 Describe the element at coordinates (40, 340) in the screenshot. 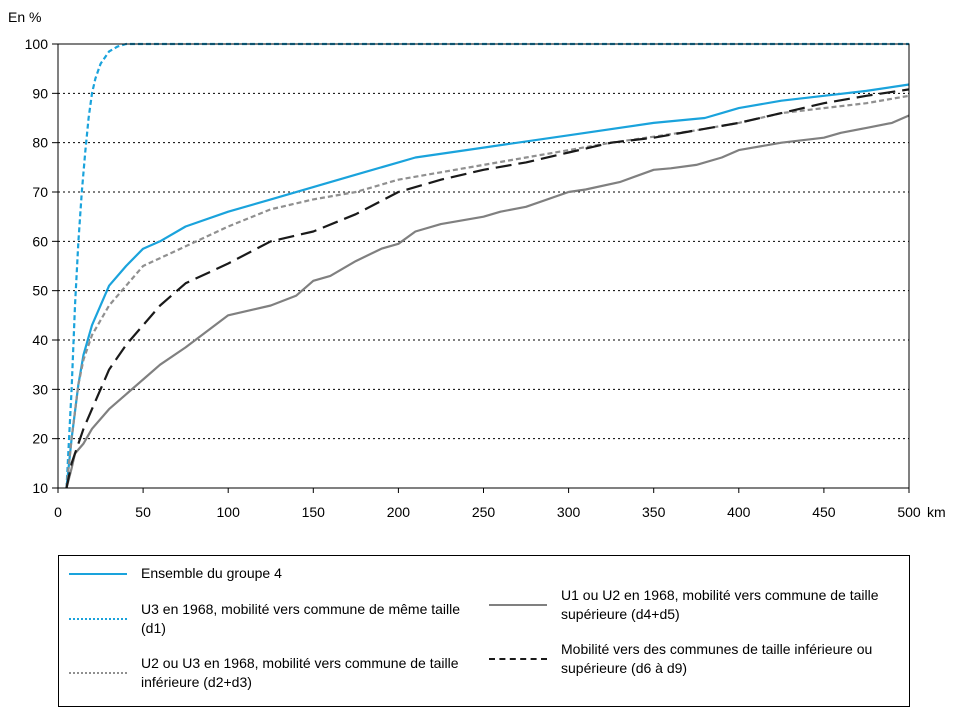

I see `y-tick-label: 40` at that location.